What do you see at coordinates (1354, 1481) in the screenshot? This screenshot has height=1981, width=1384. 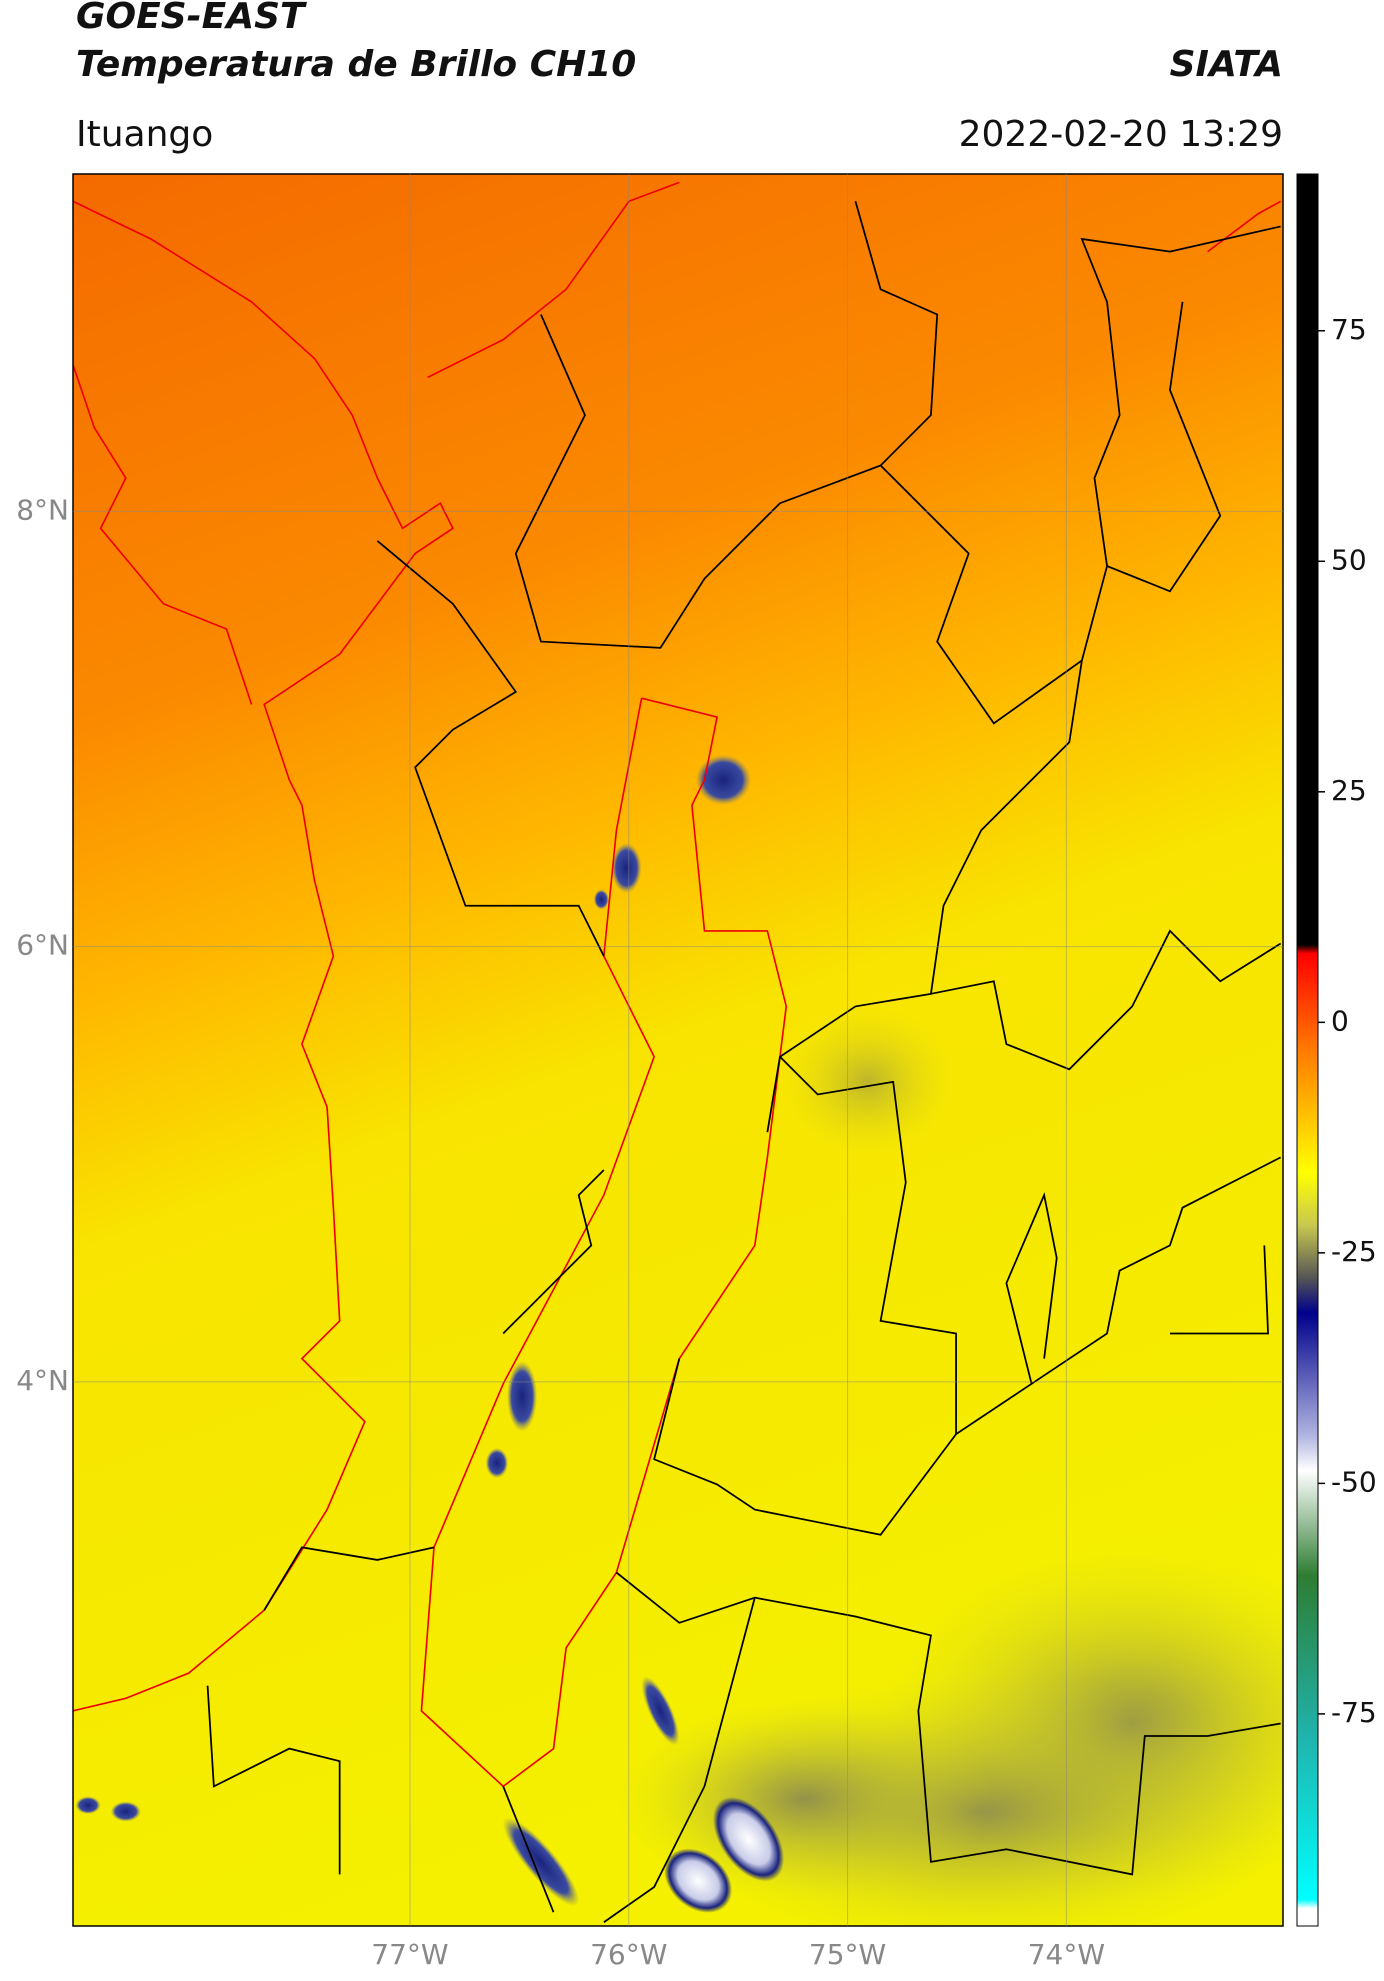 I see `colorbar-tick-label: -50` at bounding box center [1354, 1481].